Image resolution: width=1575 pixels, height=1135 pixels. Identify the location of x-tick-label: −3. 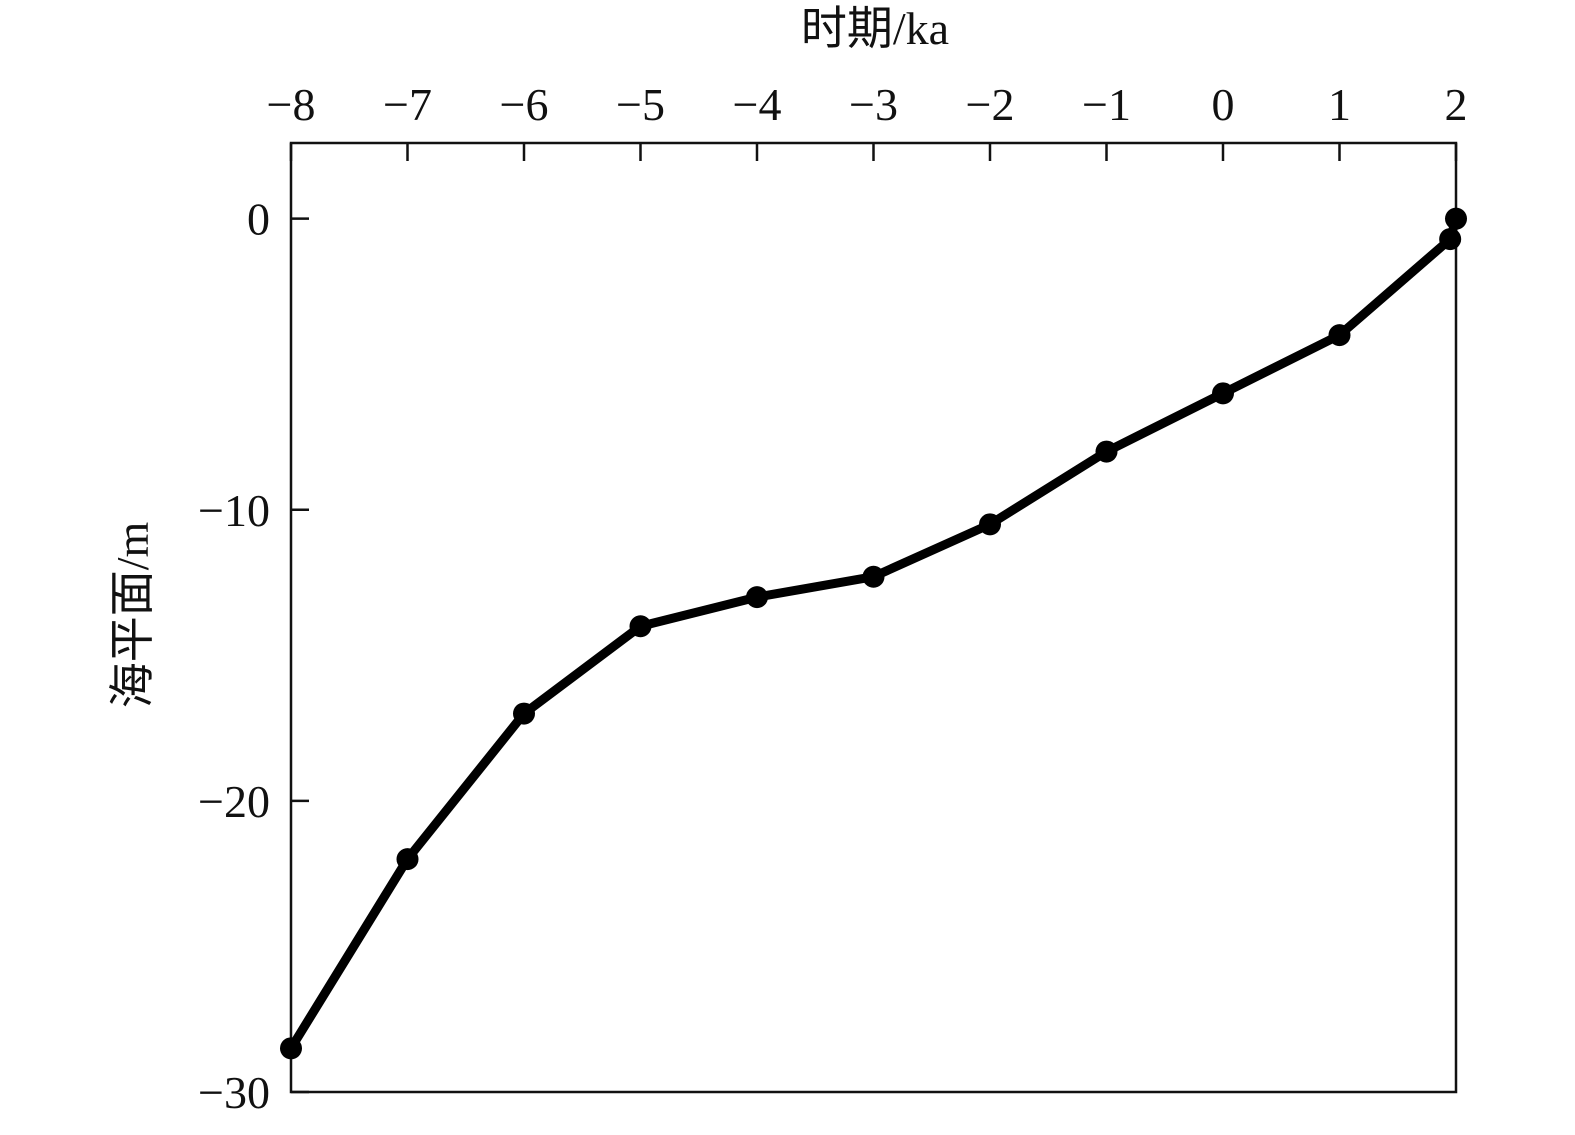
(873, 104).